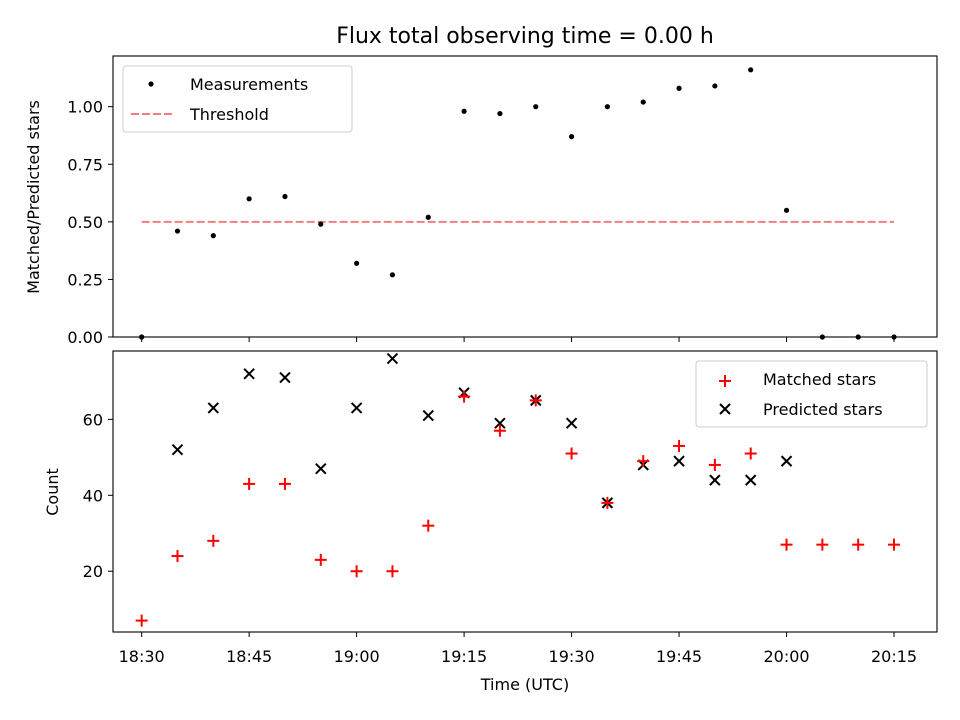 This screenshot has width=960, height=720. I want to click on top-x-axis-ticks, so click(518, 339).